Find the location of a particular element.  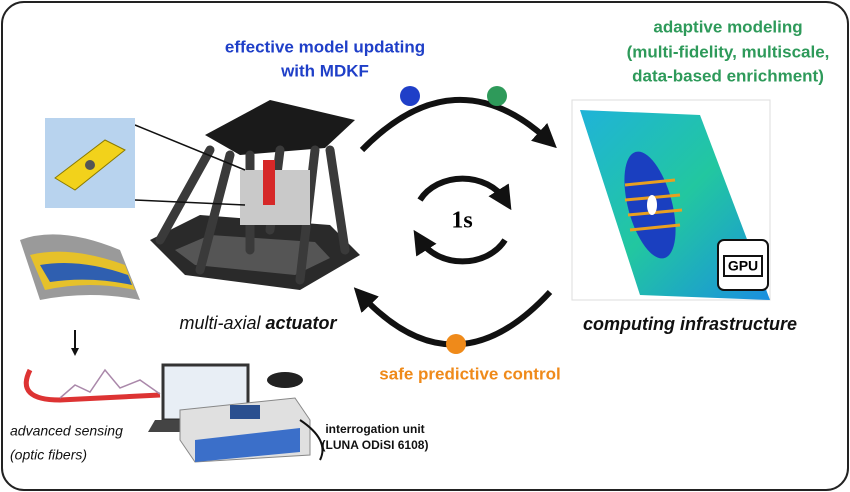

actuator-label: multi-axial actuator is located at coordinates (258, 323).